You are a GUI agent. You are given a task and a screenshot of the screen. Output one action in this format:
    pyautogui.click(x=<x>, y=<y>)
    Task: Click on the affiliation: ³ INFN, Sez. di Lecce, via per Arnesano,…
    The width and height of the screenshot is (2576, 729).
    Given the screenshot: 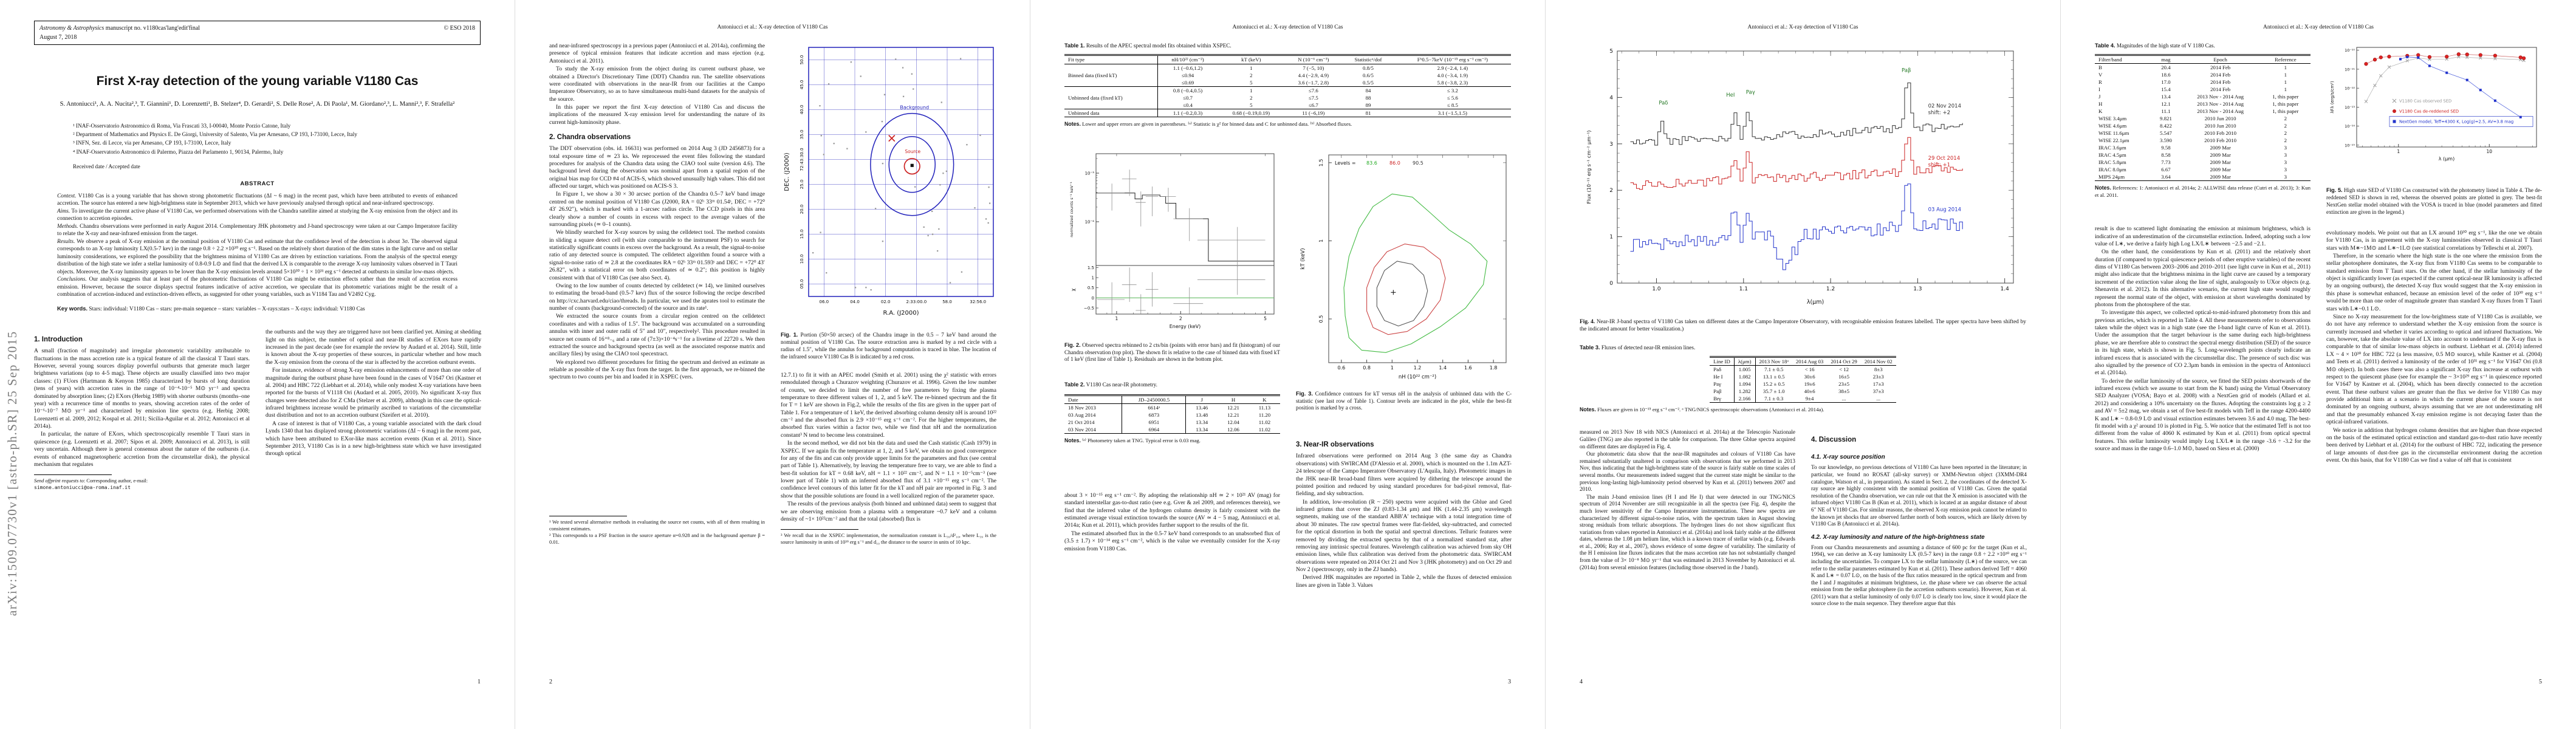 What is the action you would take?
    pyautogui.click(x=152, y=143)
    